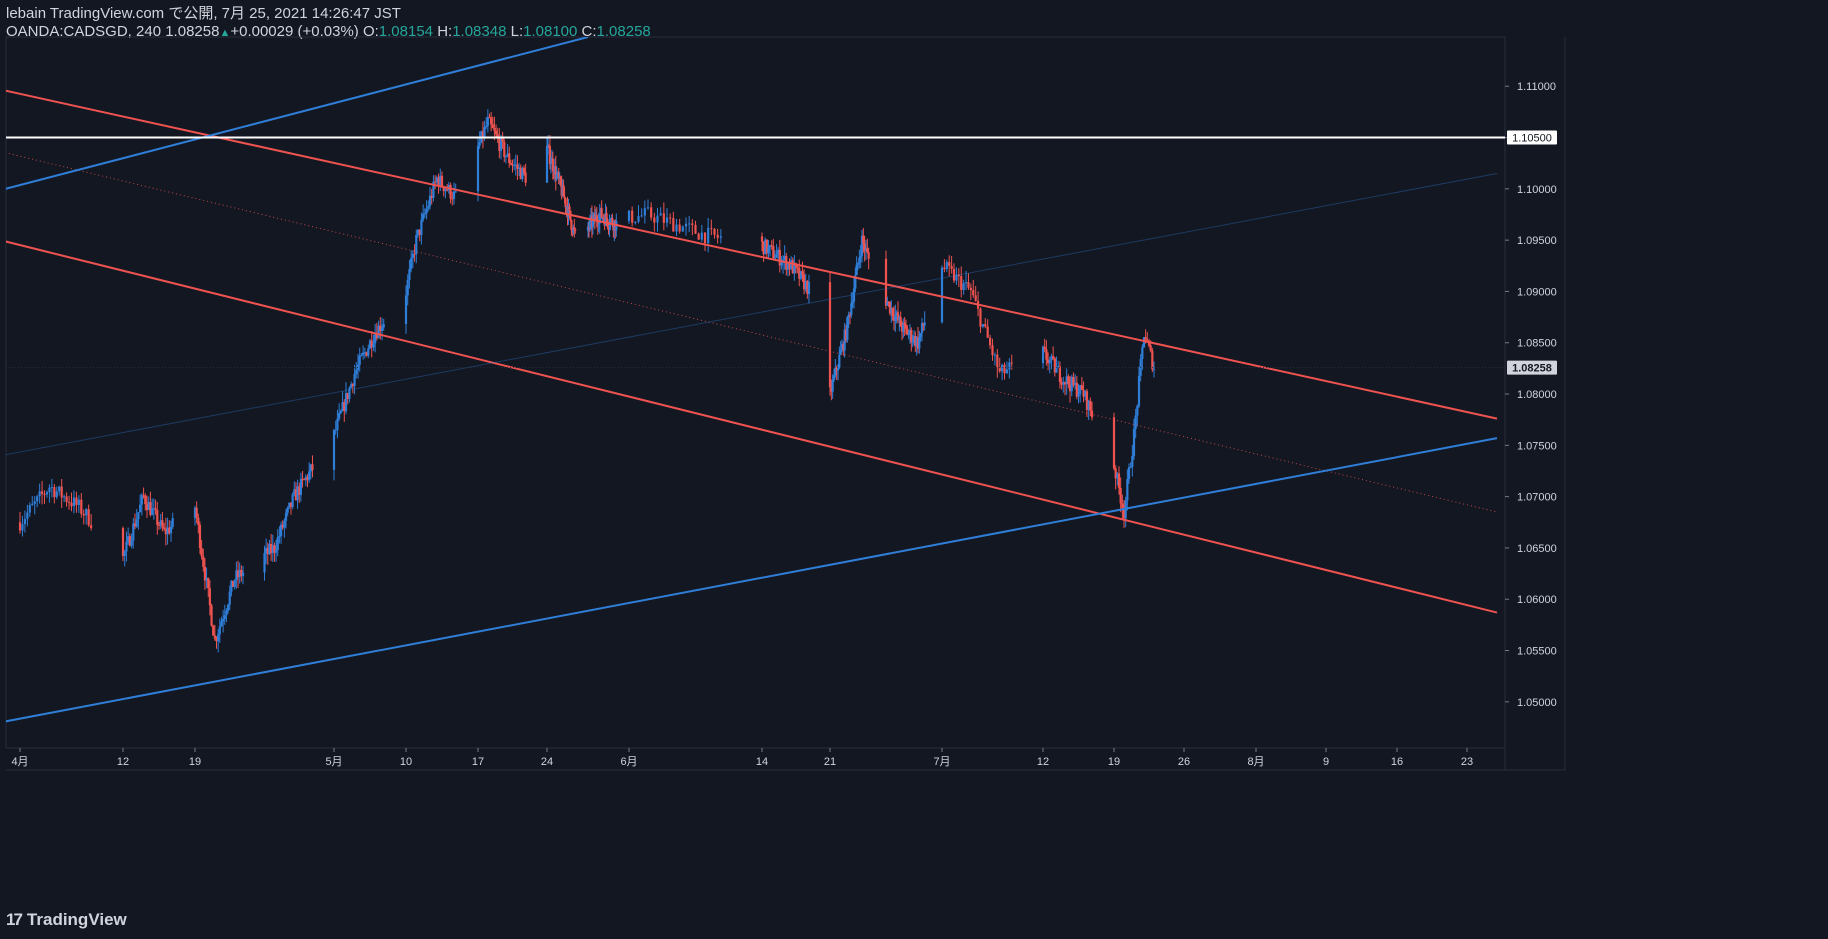 This screenshot has width=1828, height=939. I want to click on low-label: L:, so click(517, 31).